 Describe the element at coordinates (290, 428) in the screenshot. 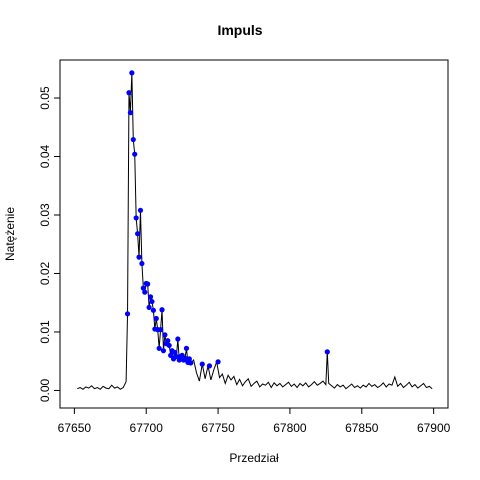

I see `x-tick-label: 67800` at that location.